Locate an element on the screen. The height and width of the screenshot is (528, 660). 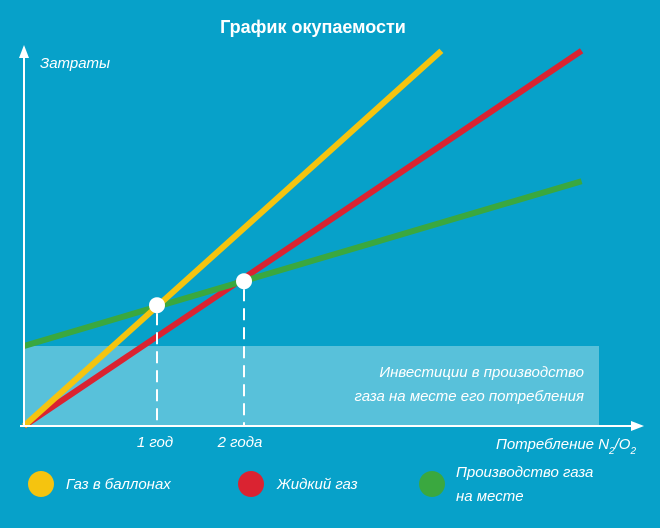
investment-box is located at coordinates (311, 386).